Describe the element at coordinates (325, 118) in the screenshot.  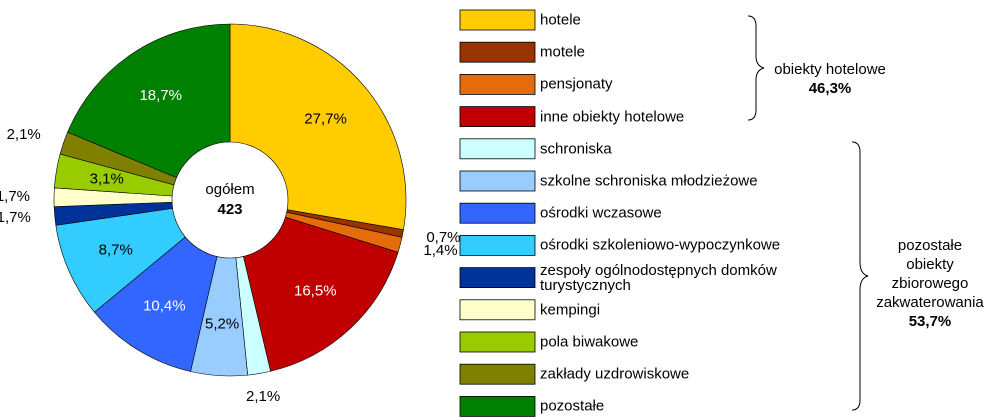
I see `data-label: 27,7%` at that location.